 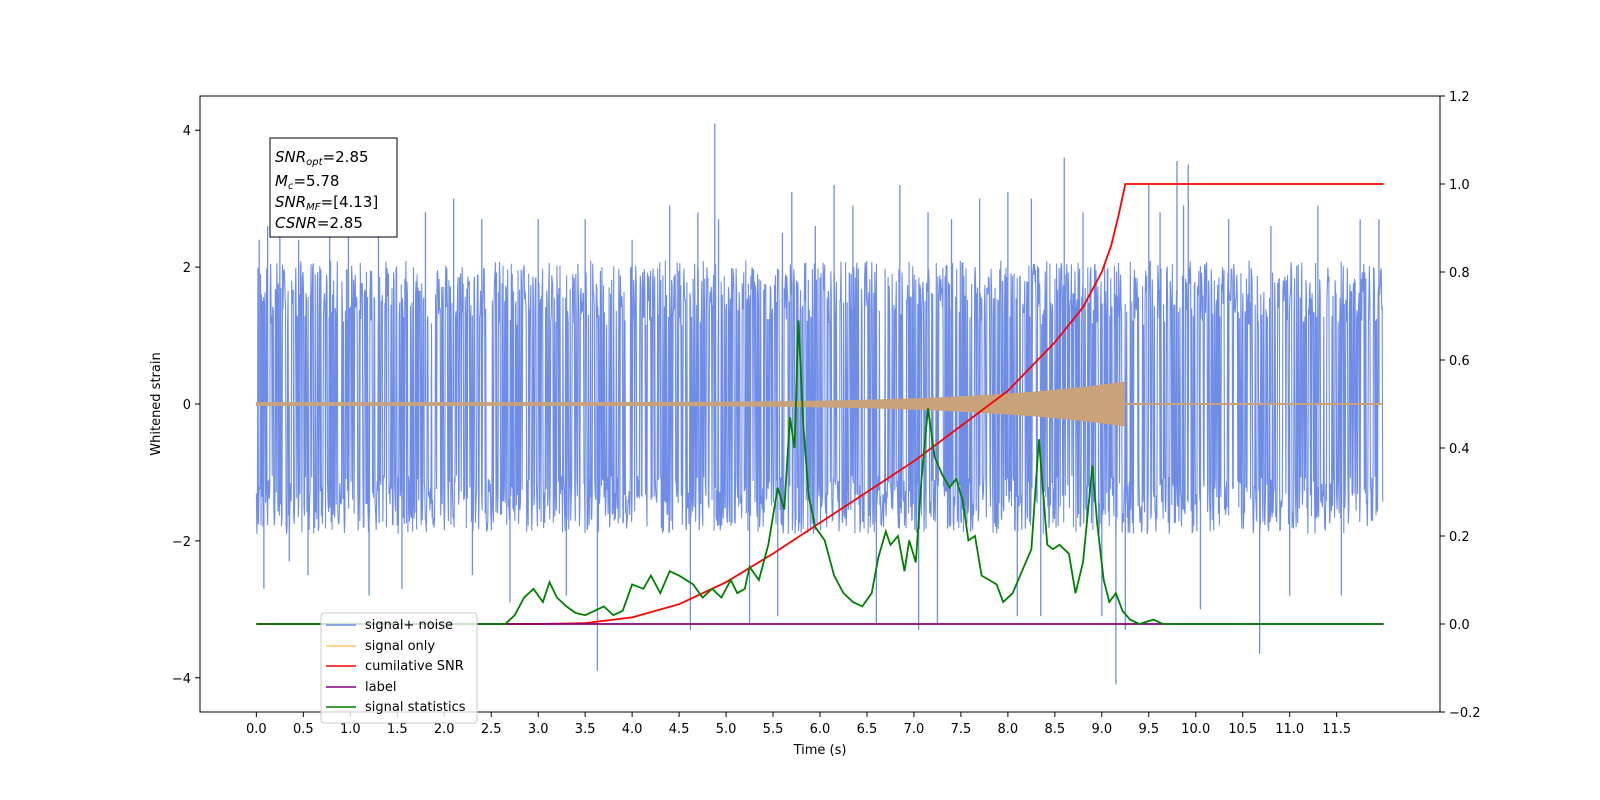 I want to click on y-tick-label-3: 2, so click(x=187, y=268).